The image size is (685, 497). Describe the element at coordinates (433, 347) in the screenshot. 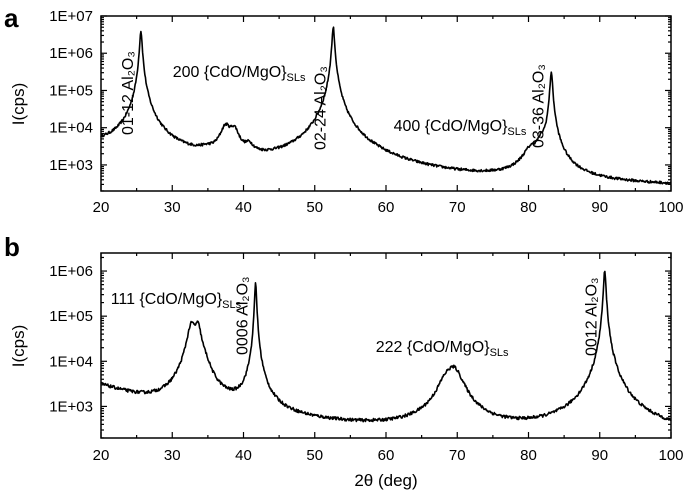

I see `peak-label-main: 222 {CdO/MgO}` at that location.